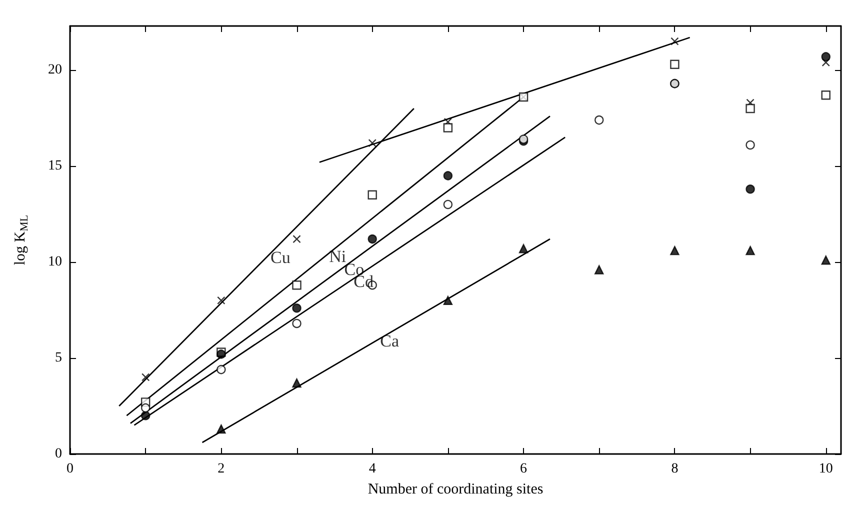 The width and height of the screenshot is (855, 512). What do you see at coordinates (221, 469) in the screenshot?
I see `x-tick-label: 2` at bounding box center [221, 469].